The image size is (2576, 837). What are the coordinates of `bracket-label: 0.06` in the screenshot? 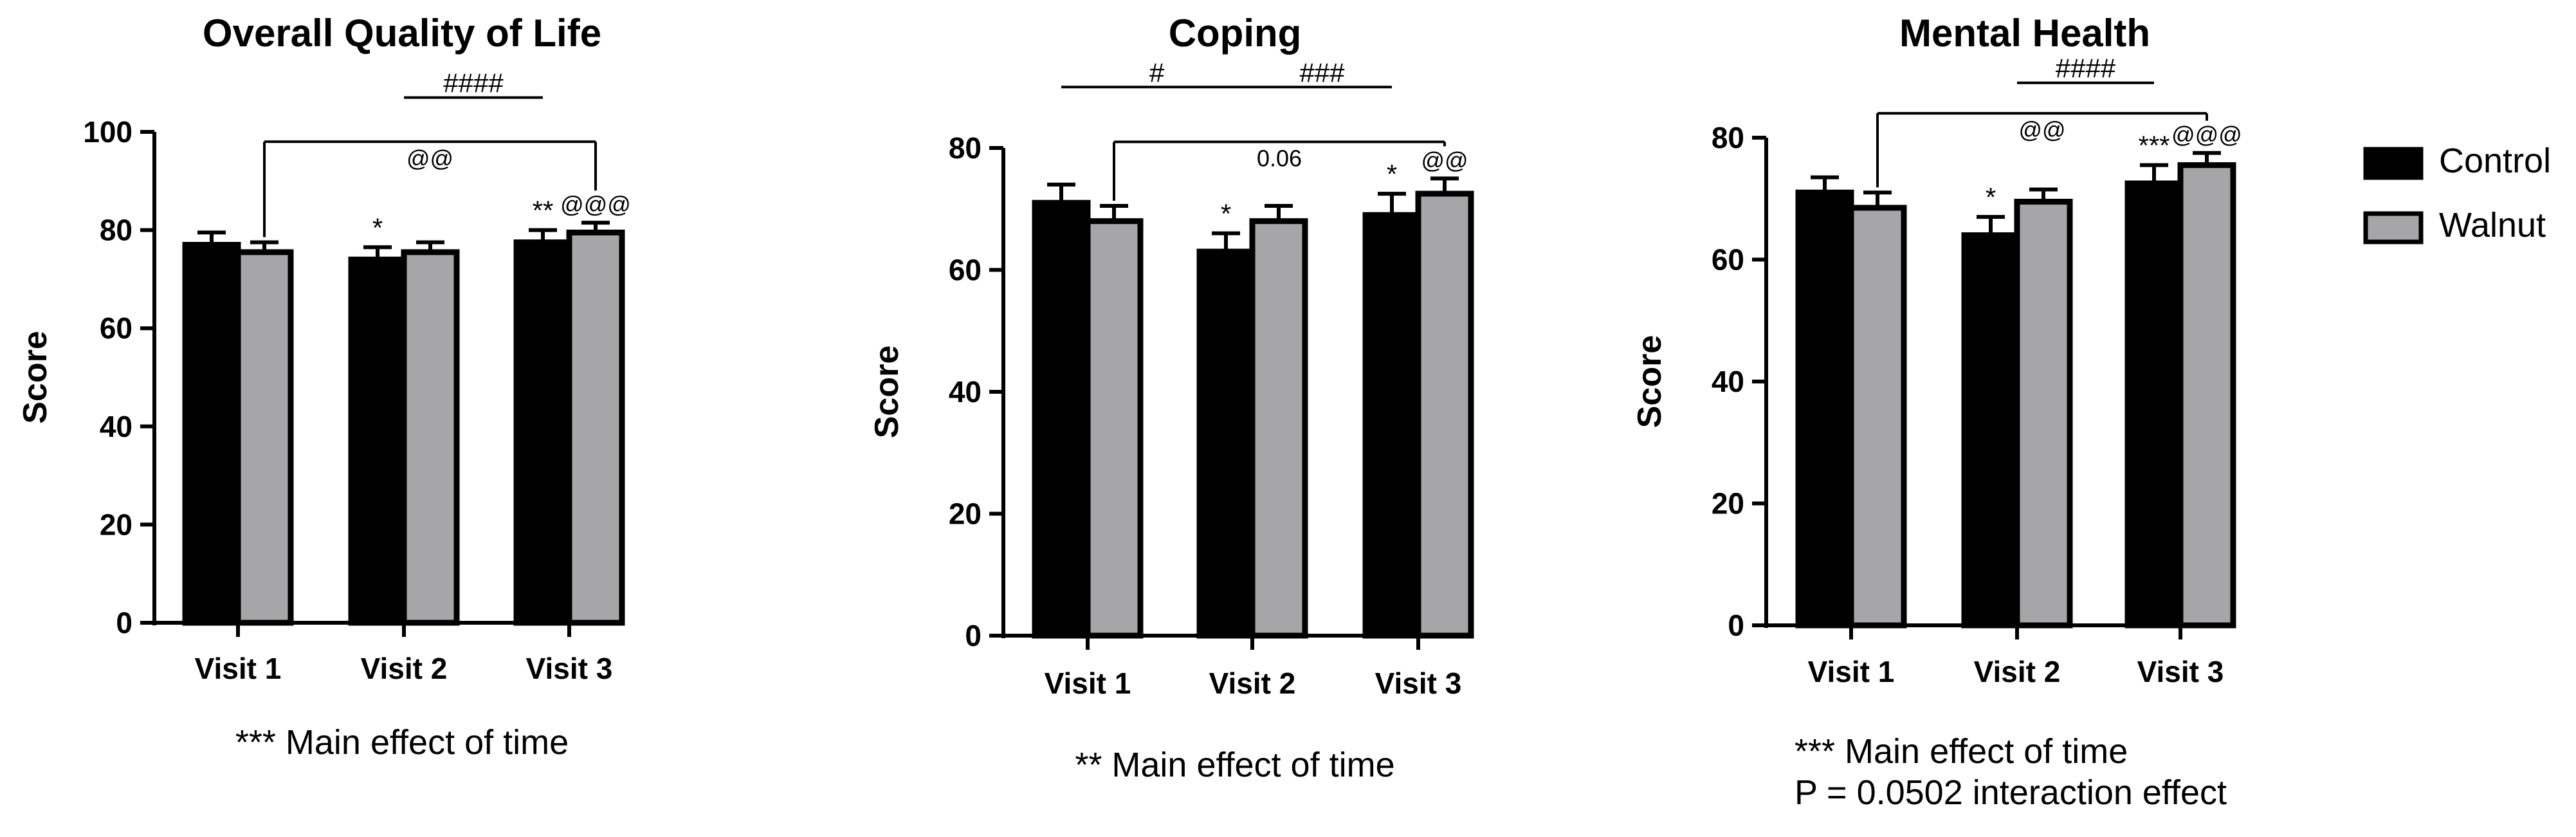 It's located at (1279, 158).